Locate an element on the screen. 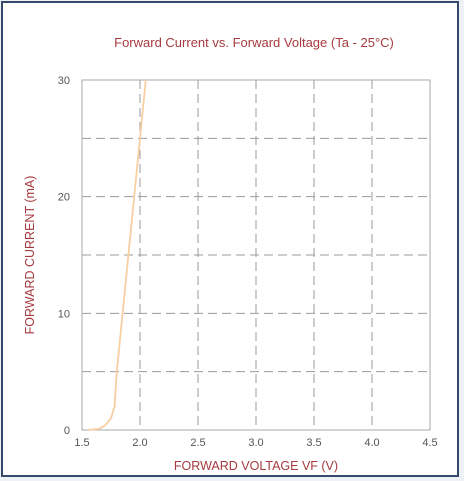 The width and height of the screenshot is (464, 481). x-tick-label: 4.5 is located at coordinates (429, 443).